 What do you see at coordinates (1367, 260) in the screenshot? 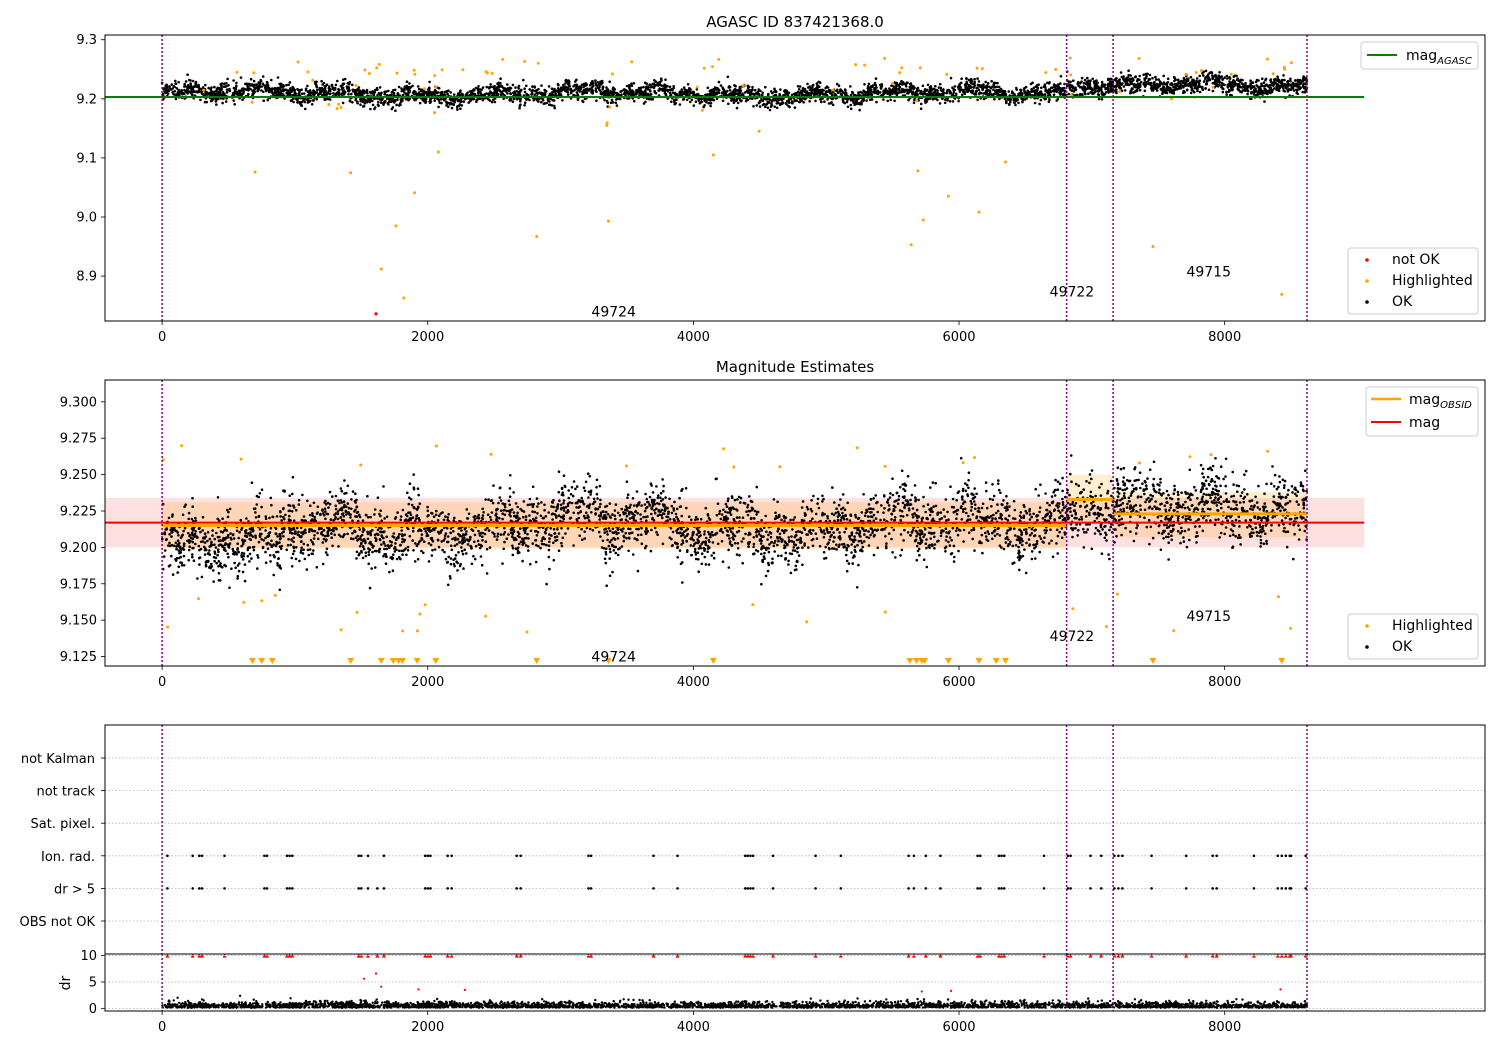
I see `legend-not-ok-marker` at bounding box center [1367, 260].